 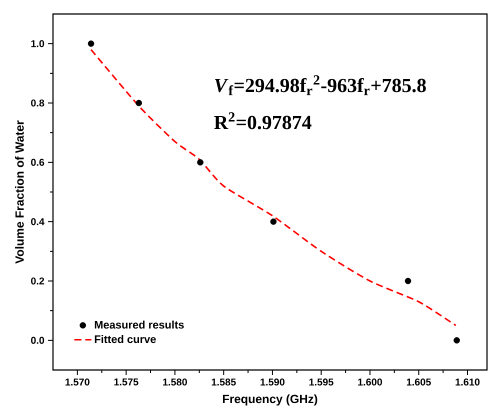 I want to click on x-axis-title: Frequency (GHz), so click(x=270, y=400).